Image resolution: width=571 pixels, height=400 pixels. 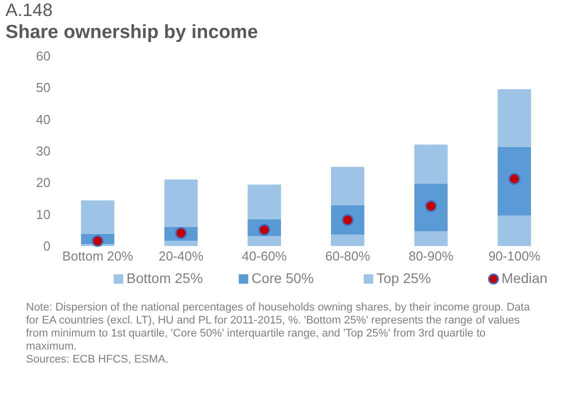 I want to click on y-tick-label: 10, so click(x=43, y=214).